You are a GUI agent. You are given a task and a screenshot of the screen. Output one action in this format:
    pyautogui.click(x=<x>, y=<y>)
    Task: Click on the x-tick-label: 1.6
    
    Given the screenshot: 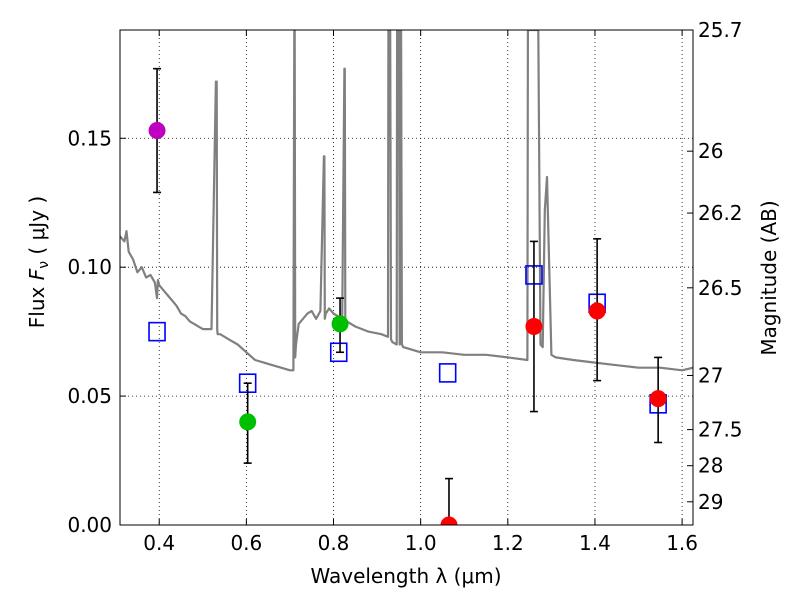 What is the action you would take?
    pyautogui.click(x=682, y=543)
    